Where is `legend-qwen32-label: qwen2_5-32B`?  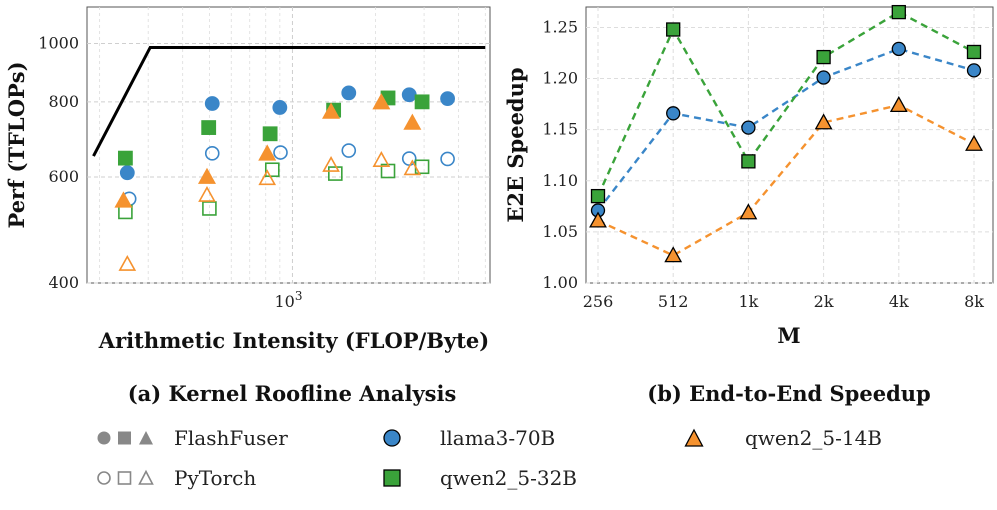 legend-qwen32-label: qwen2_5-32B is located at coordinates (508, 478).